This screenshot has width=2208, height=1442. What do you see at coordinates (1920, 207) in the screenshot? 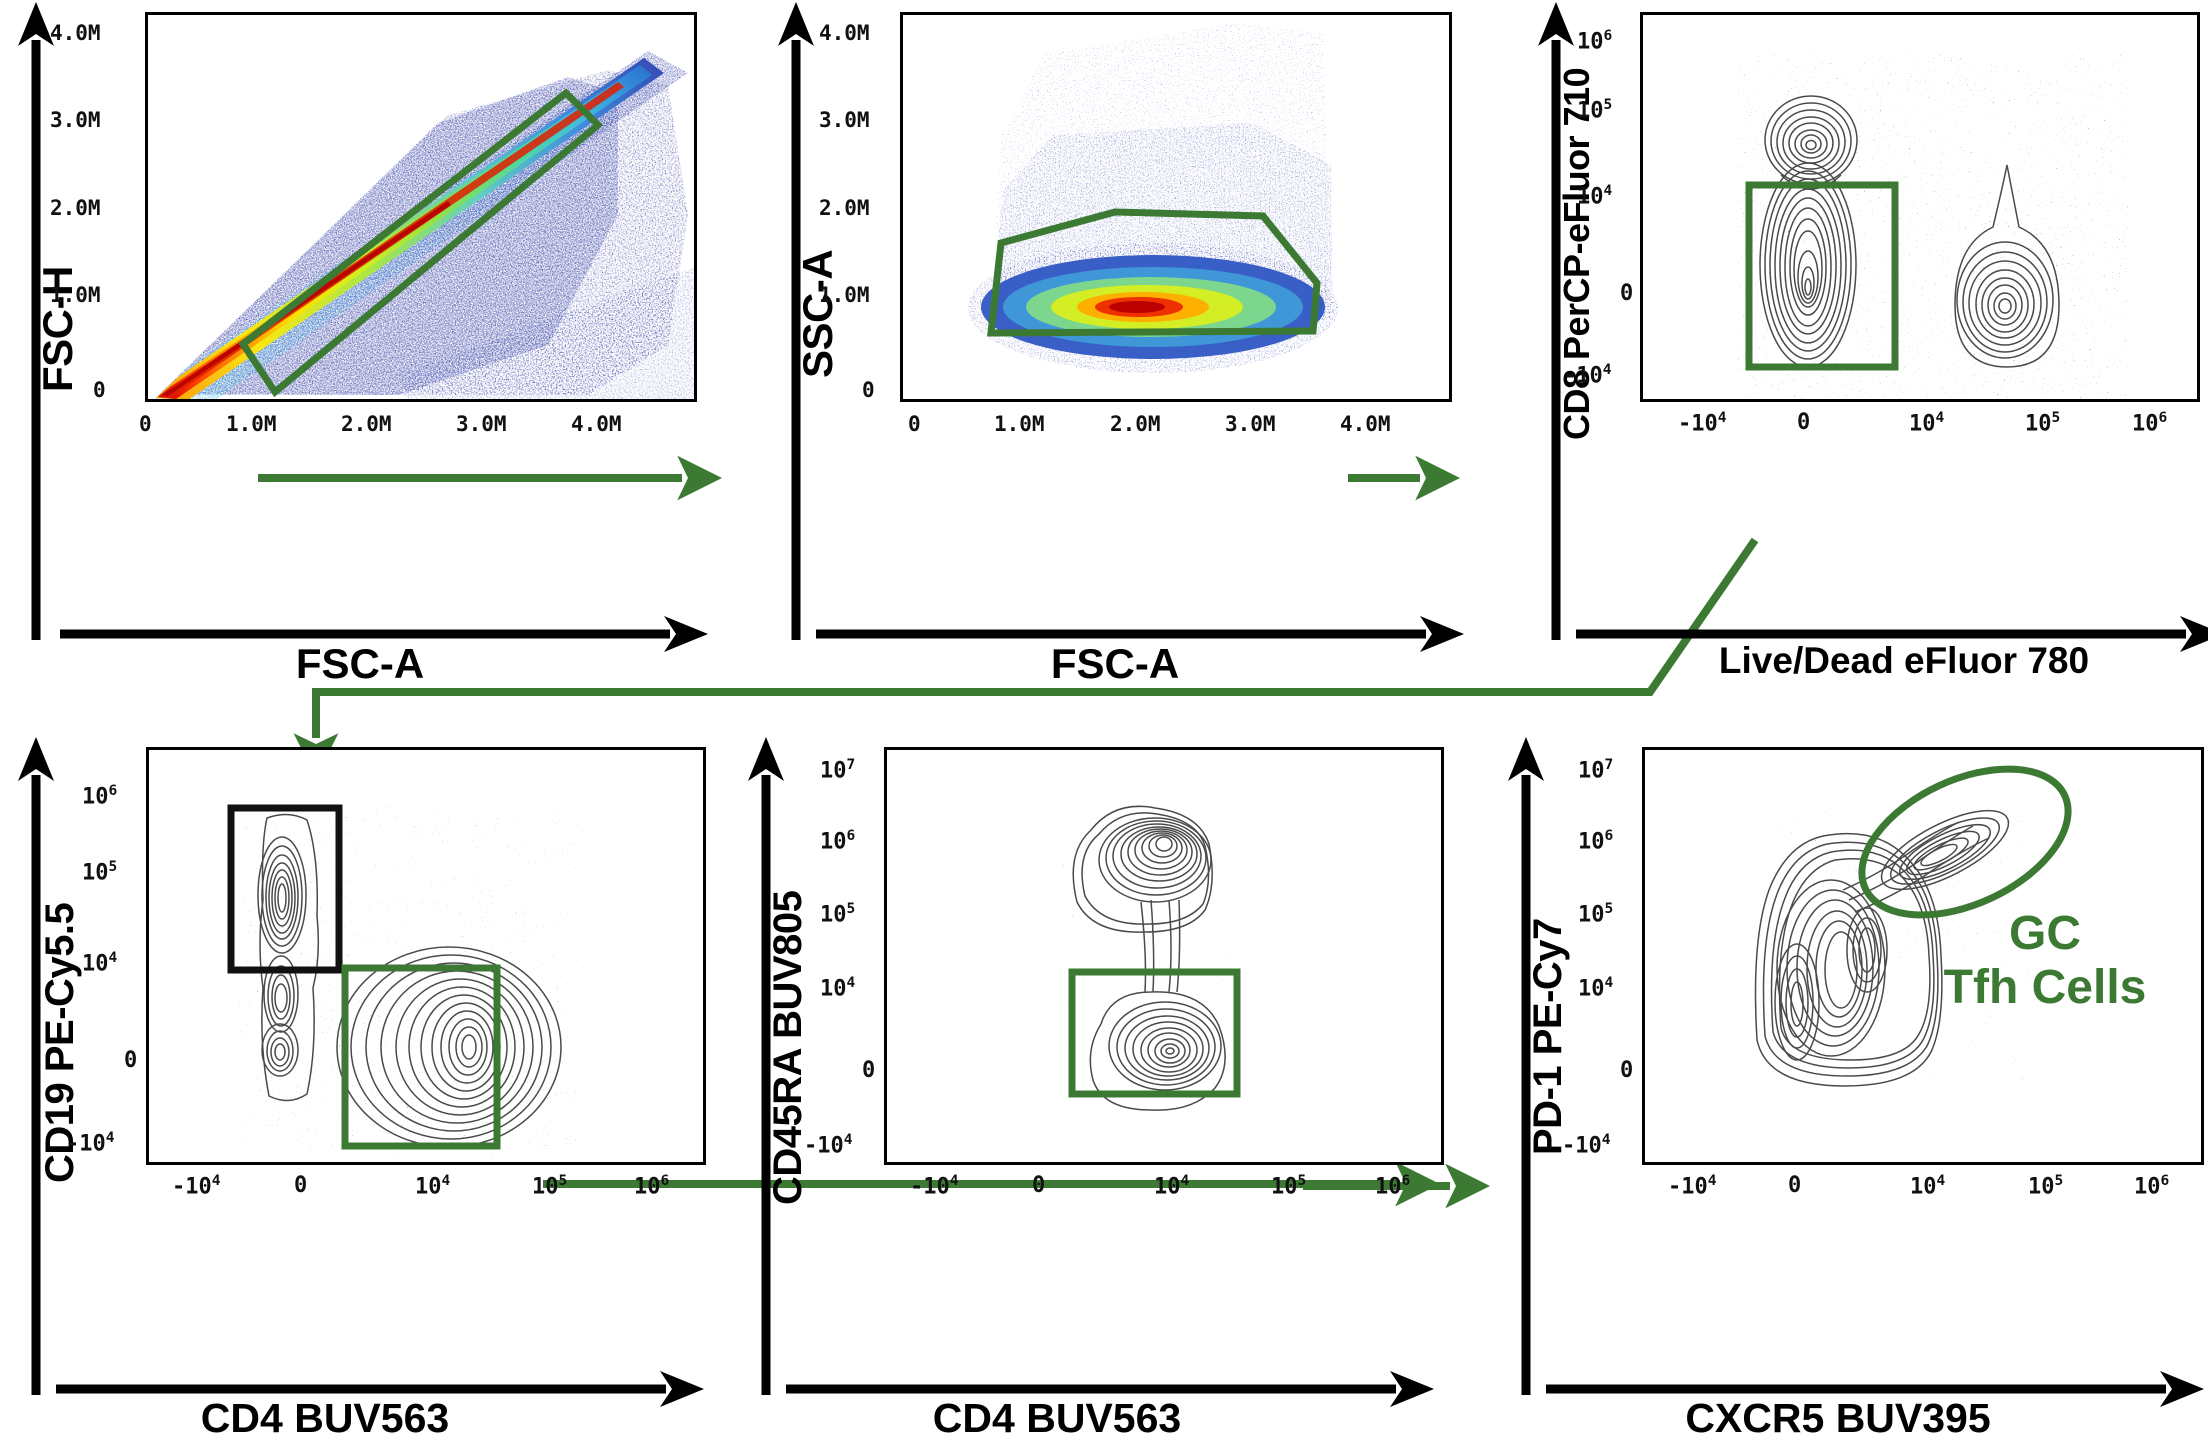
I see `p3-plot-area` at bounding box center [1920, 207].